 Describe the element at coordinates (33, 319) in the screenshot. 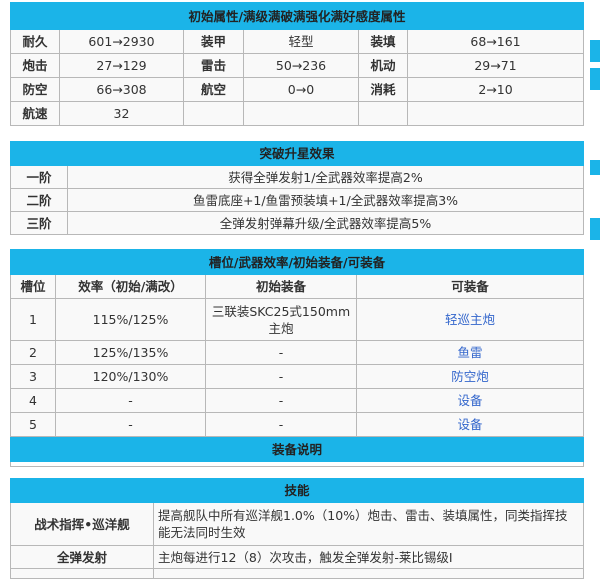

I see `slot-number: 1` at that location.